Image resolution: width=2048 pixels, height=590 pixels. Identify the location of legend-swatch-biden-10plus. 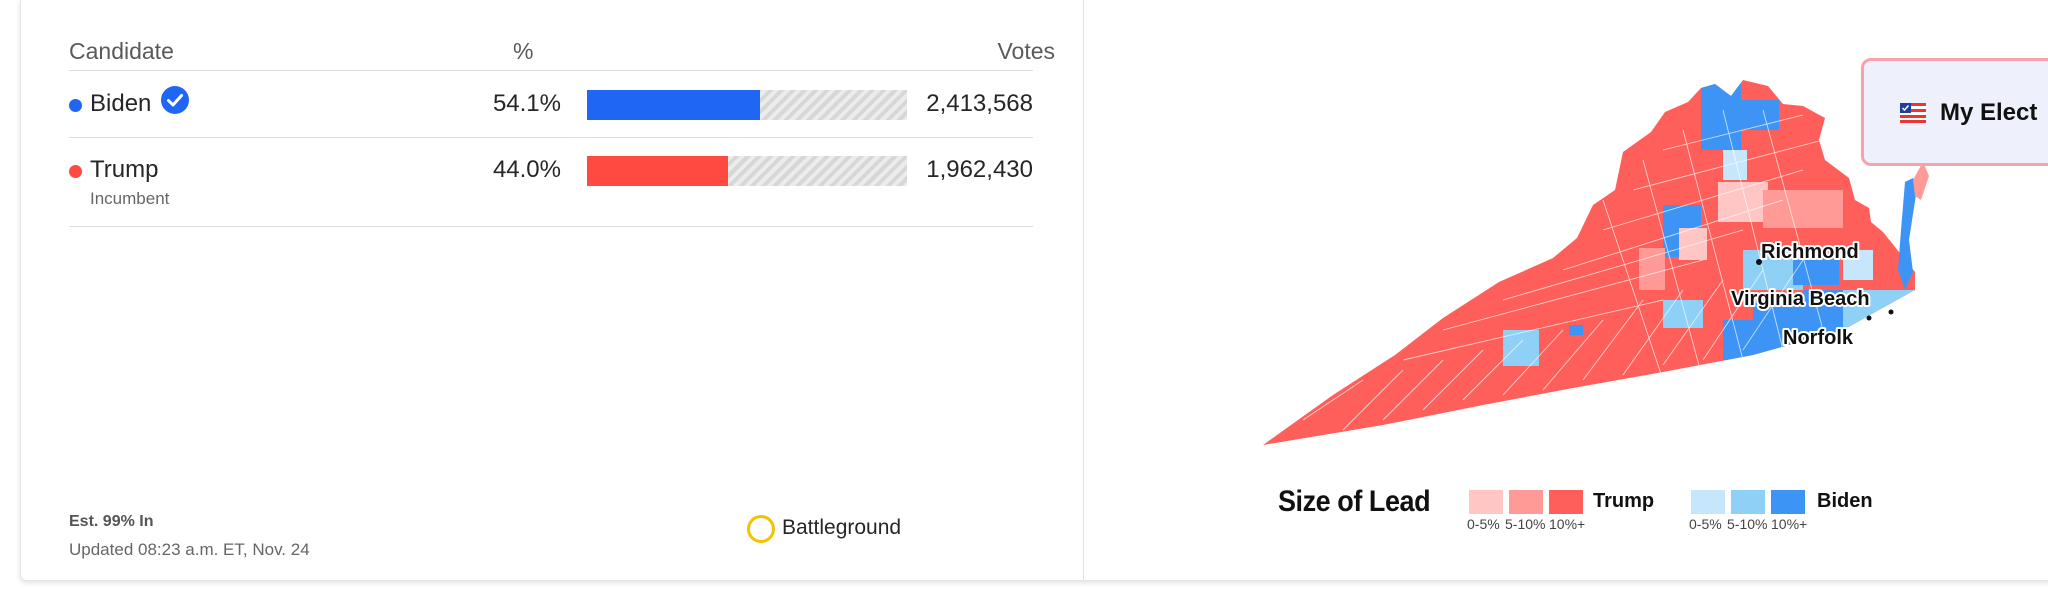
(1788, 502).